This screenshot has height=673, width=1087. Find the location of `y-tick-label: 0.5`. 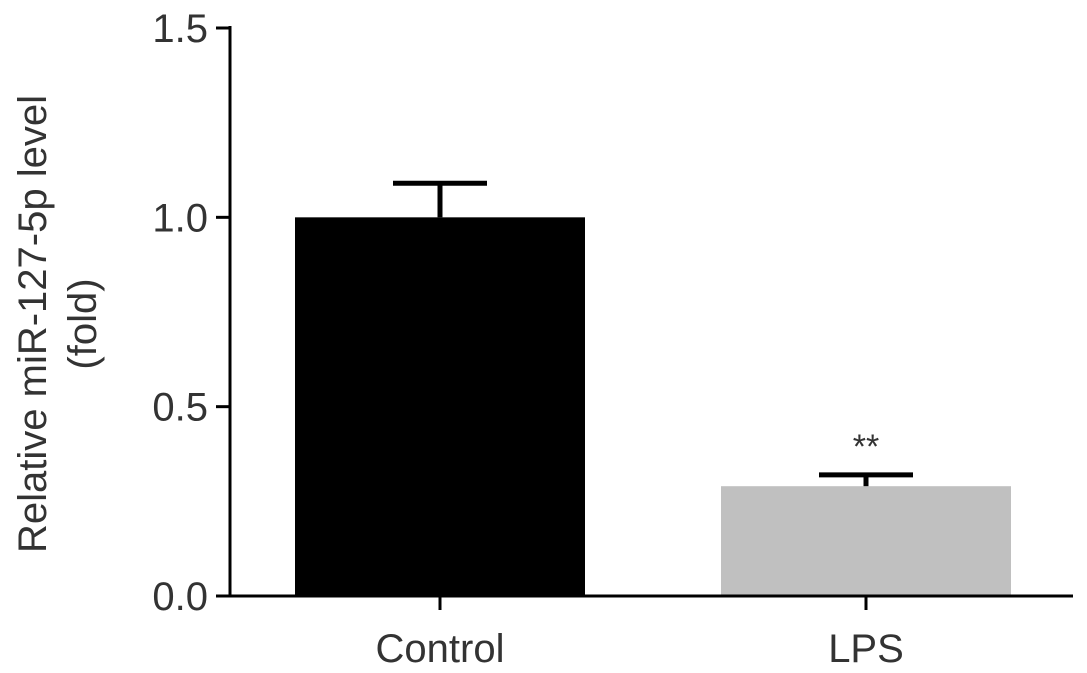

y-tick-label: 0.5 is located at coordinates (180, 408).